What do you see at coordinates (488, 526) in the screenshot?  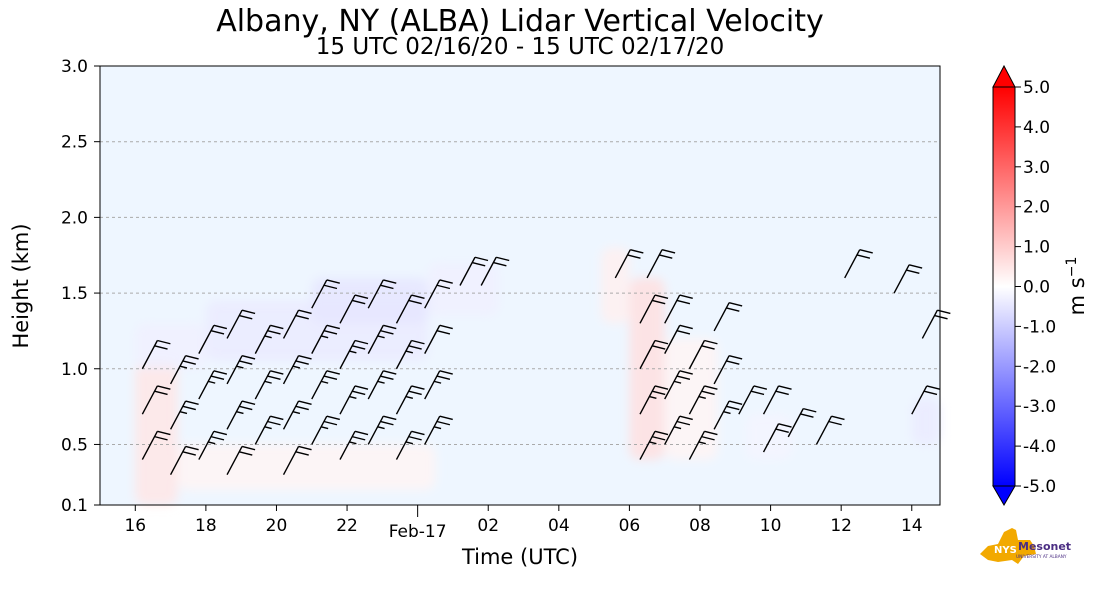 I see `x-tick-label: 02` at bounding box center [488, 526].